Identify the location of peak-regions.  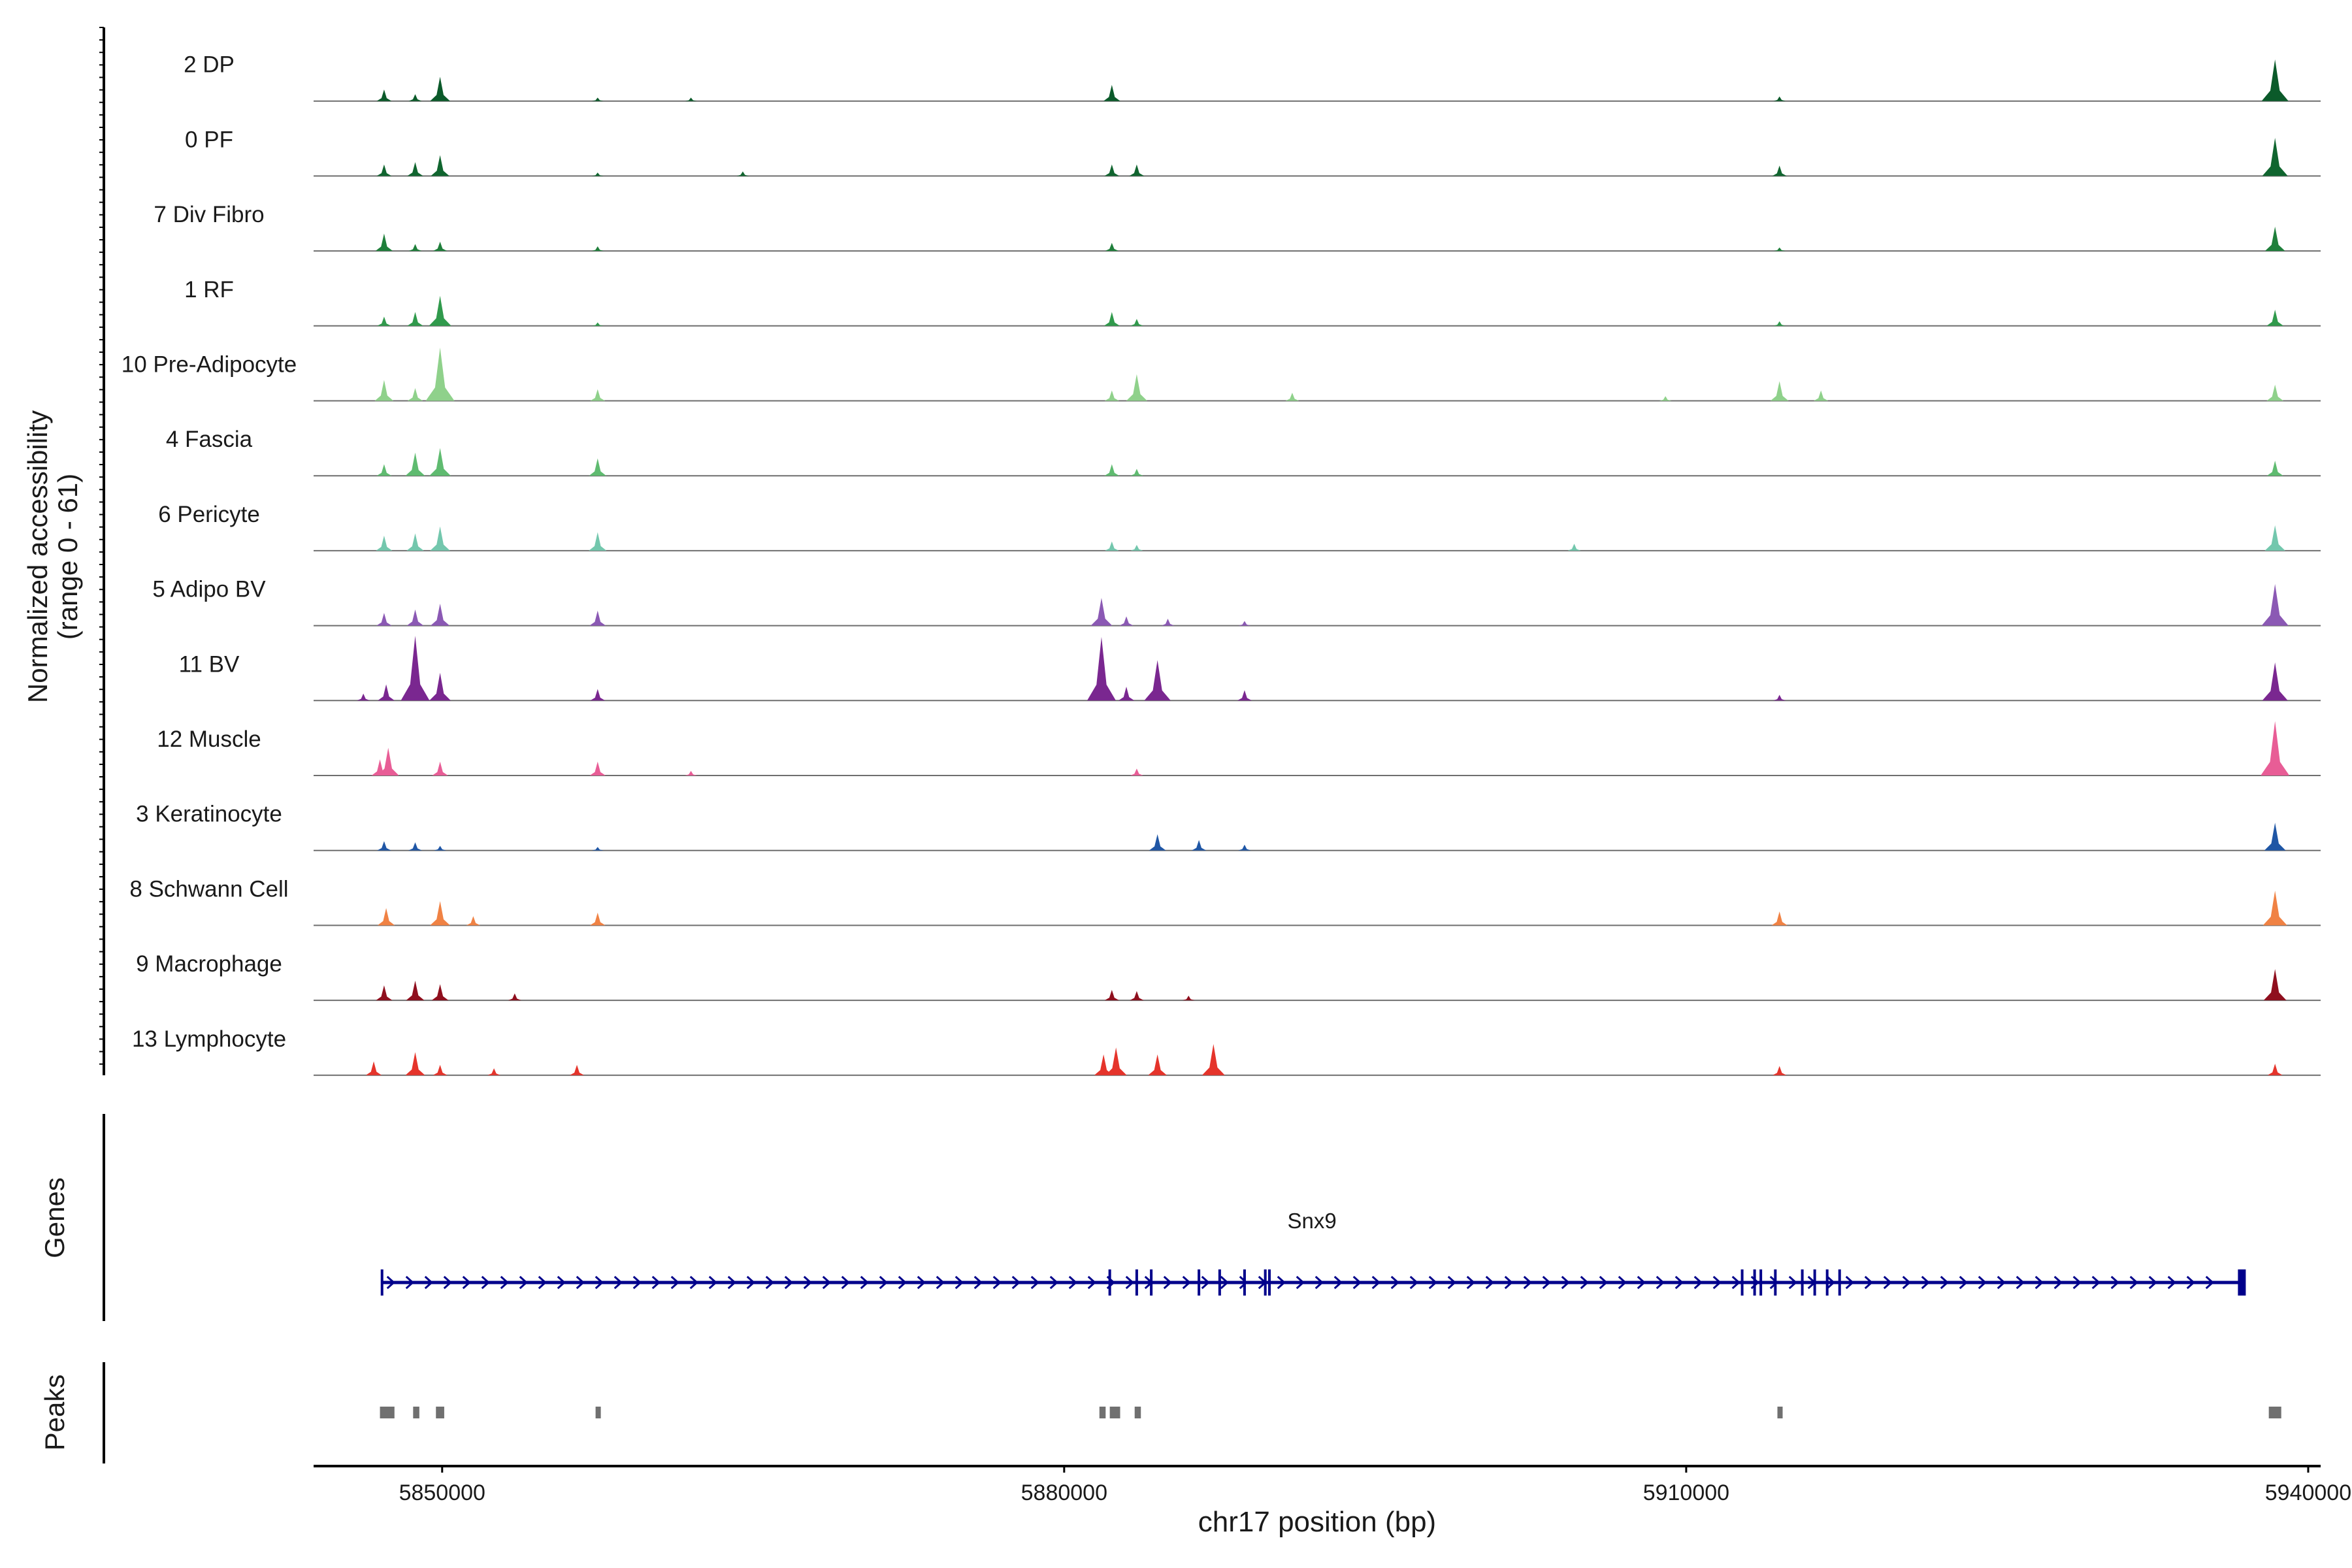
(1330, 1412).